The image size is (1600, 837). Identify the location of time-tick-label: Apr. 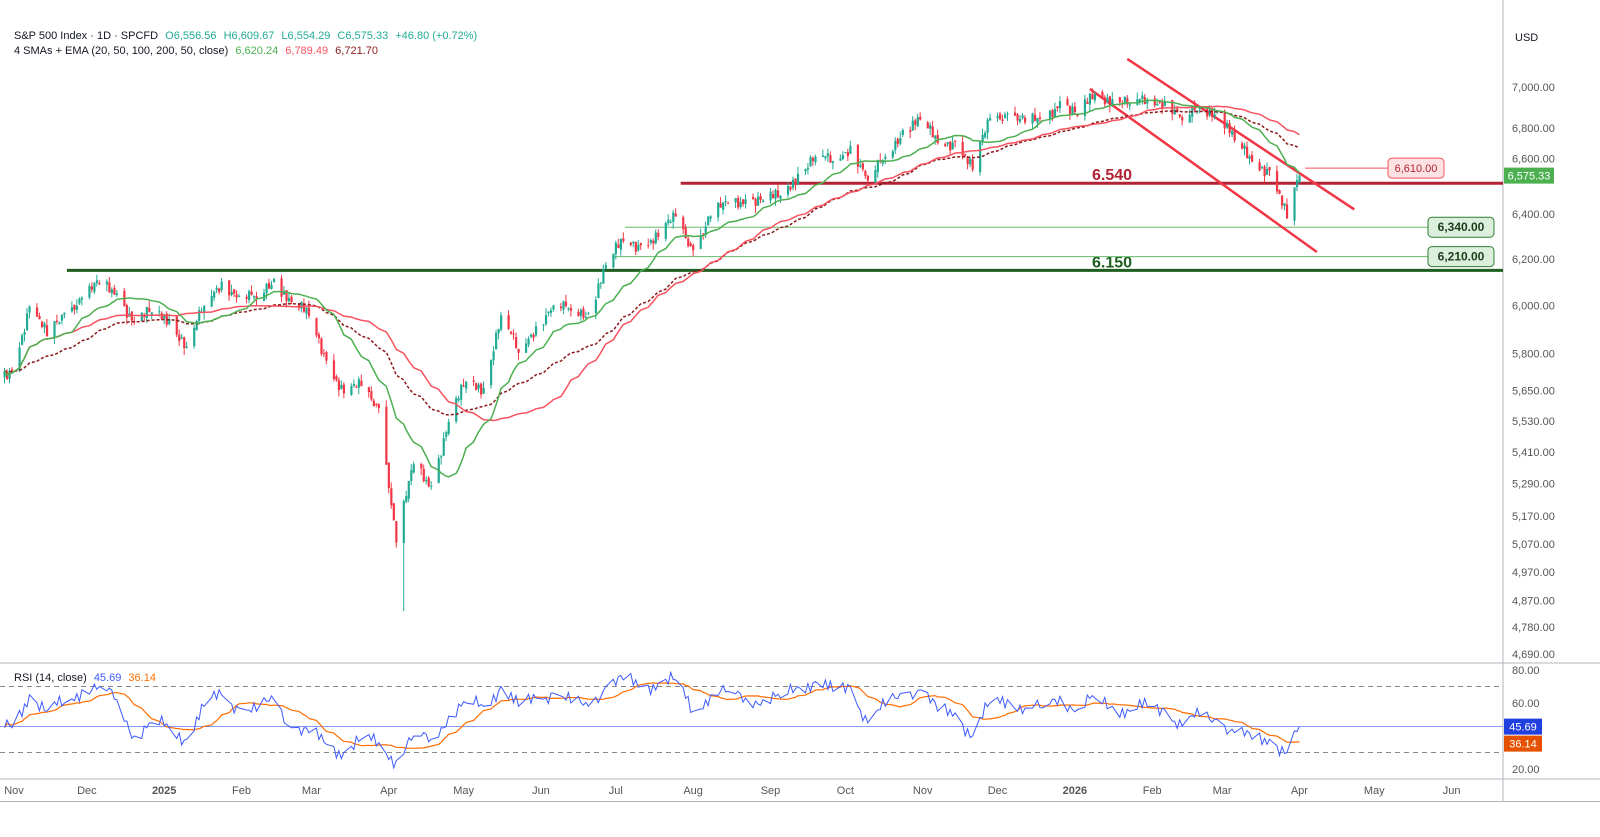
(388, 791).